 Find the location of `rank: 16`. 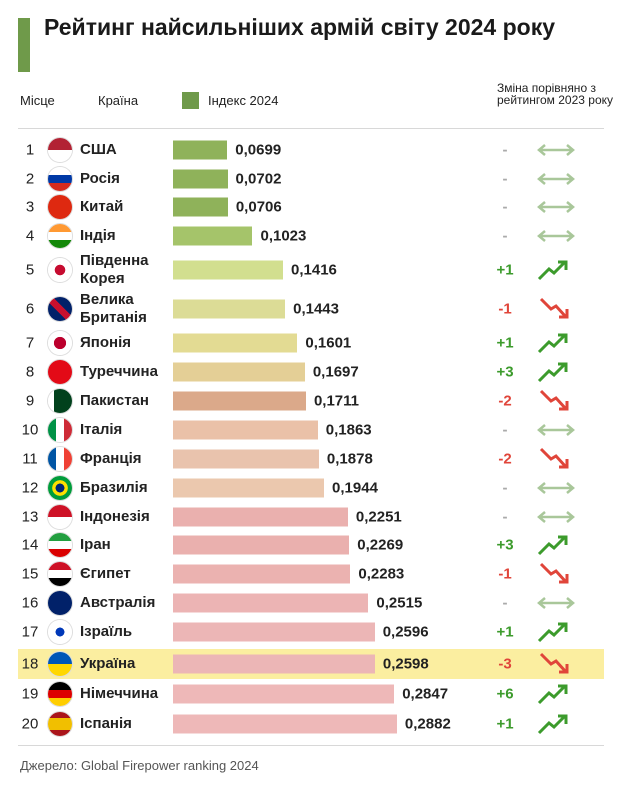

rank: 16 is located at coordinates (30, 603).